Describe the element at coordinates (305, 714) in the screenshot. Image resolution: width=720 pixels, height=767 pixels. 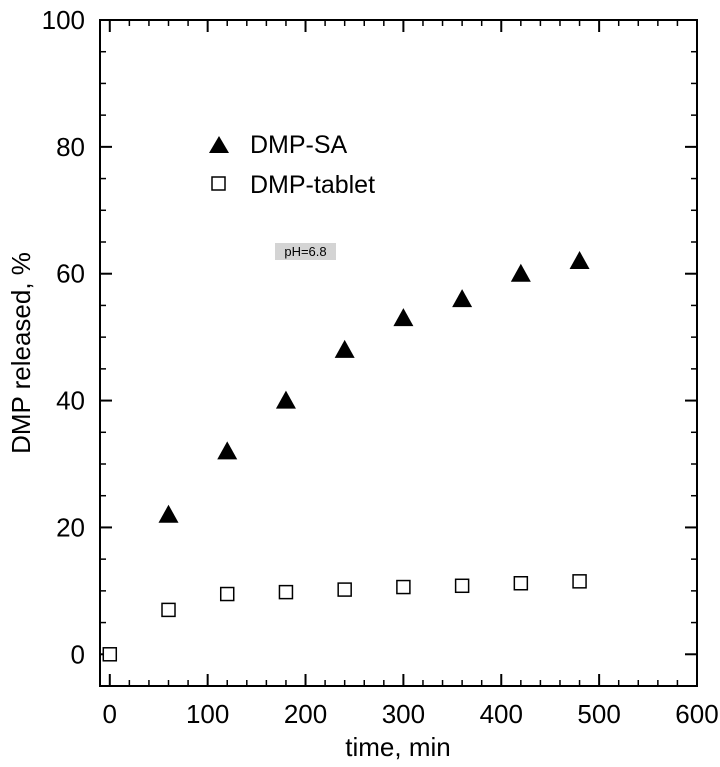
I see `x-tick-label: 200` at that location.